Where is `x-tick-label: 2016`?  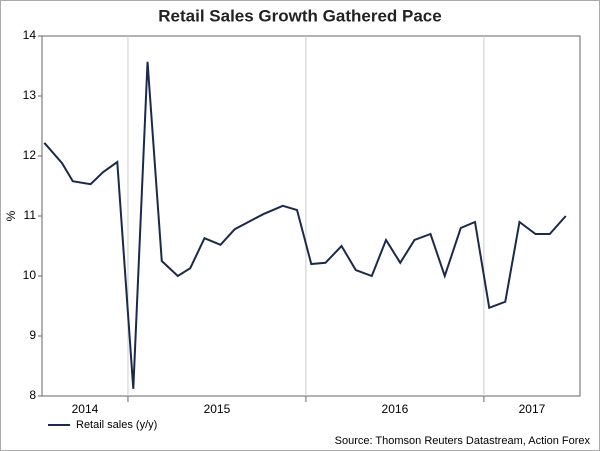 x-tick-label: 2016 is located at coordinates (395, 409).